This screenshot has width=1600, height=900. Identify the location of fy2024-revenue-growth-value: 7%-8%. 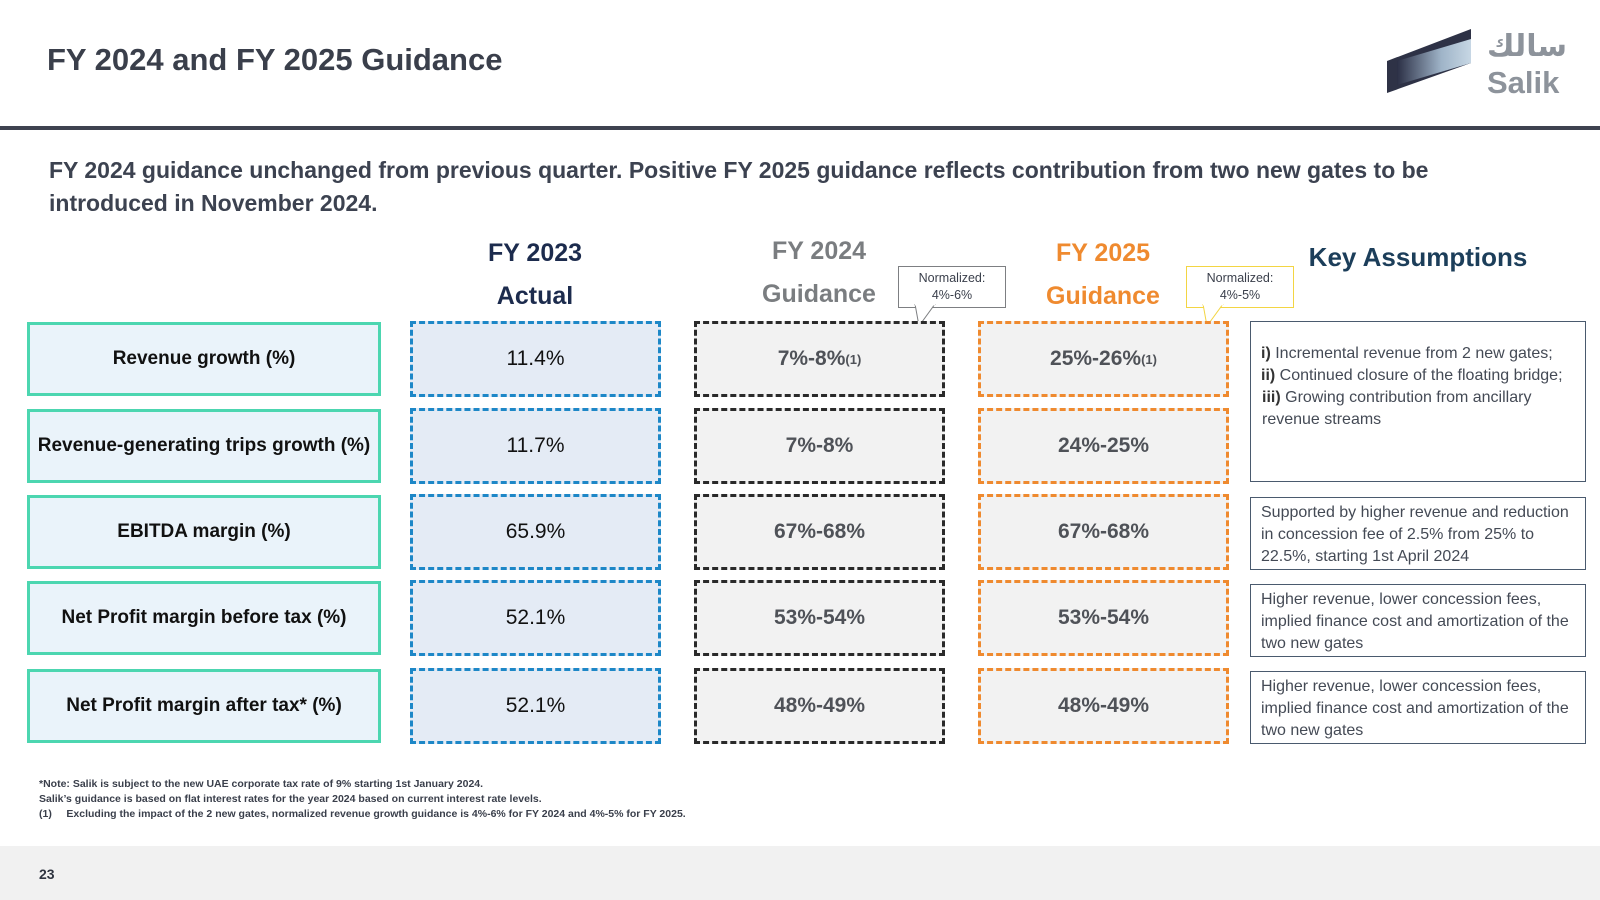
(811, 358).